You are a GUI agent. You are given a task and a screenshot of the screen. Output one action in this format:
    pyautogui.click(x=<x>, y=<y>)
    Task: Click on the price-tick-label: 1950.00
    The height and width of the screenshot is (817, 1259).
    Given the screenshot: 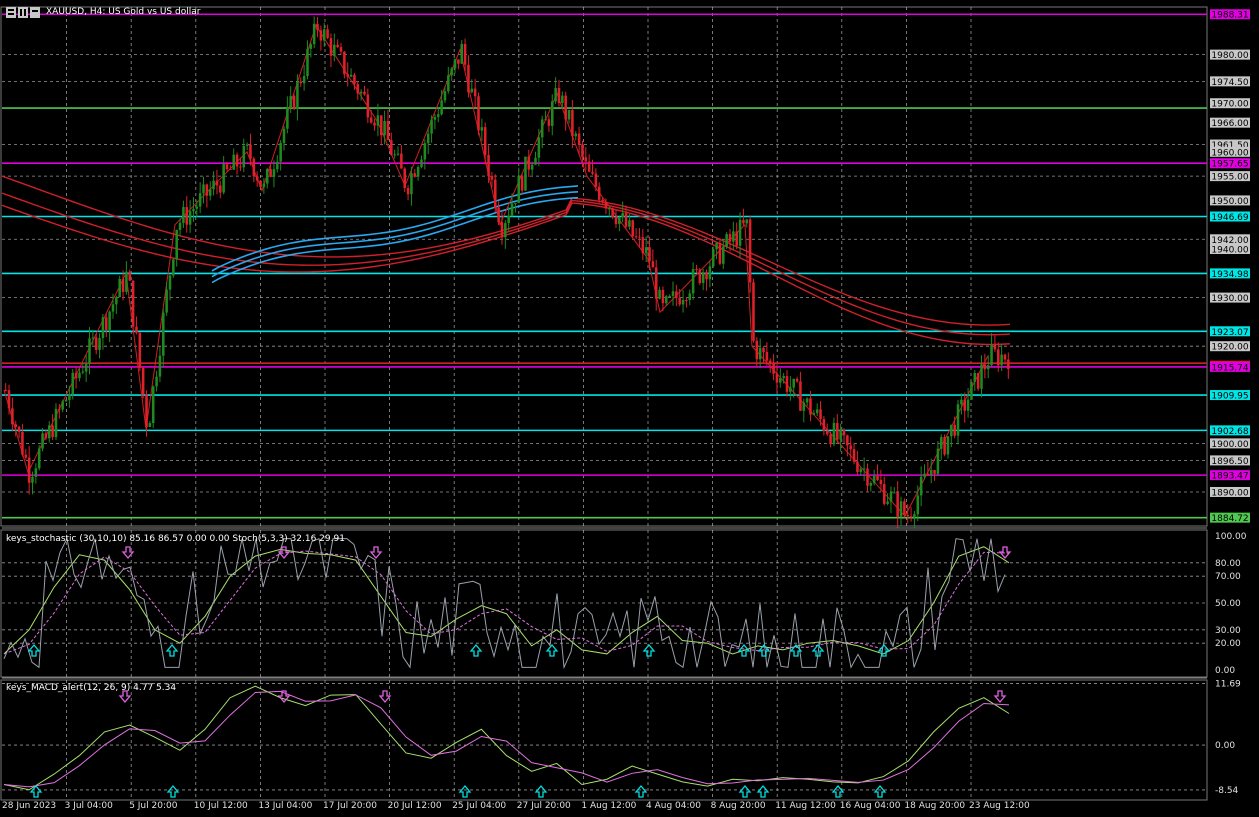 What is the action you would take?
    pyautogui.click(x=1229, y=202)
    